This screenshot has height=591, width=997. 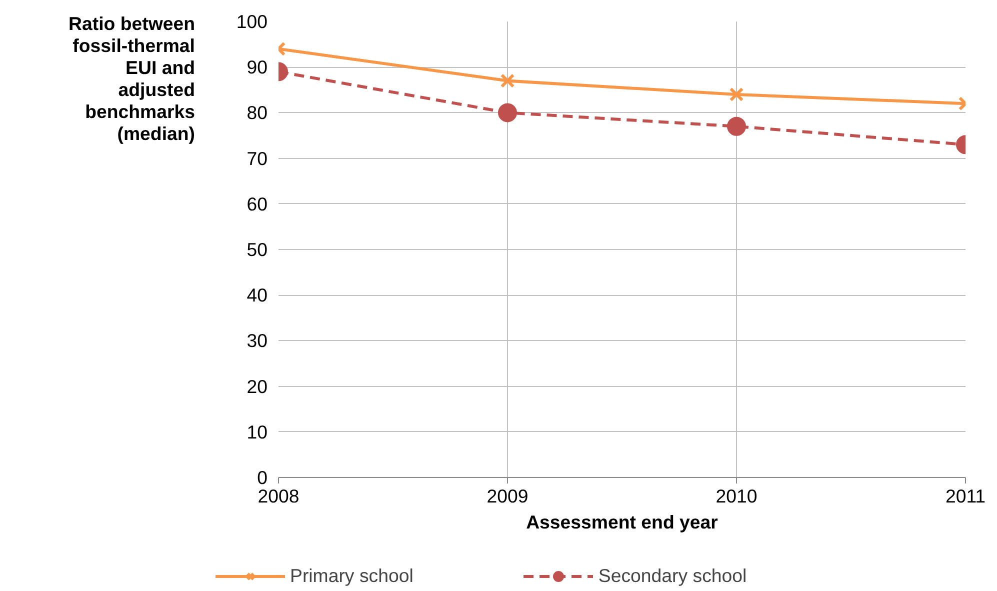 What do you see at coordinates (257, 249) in the screenshot?
I see `y-tick-label: 50` at bounding box center [257, 249].